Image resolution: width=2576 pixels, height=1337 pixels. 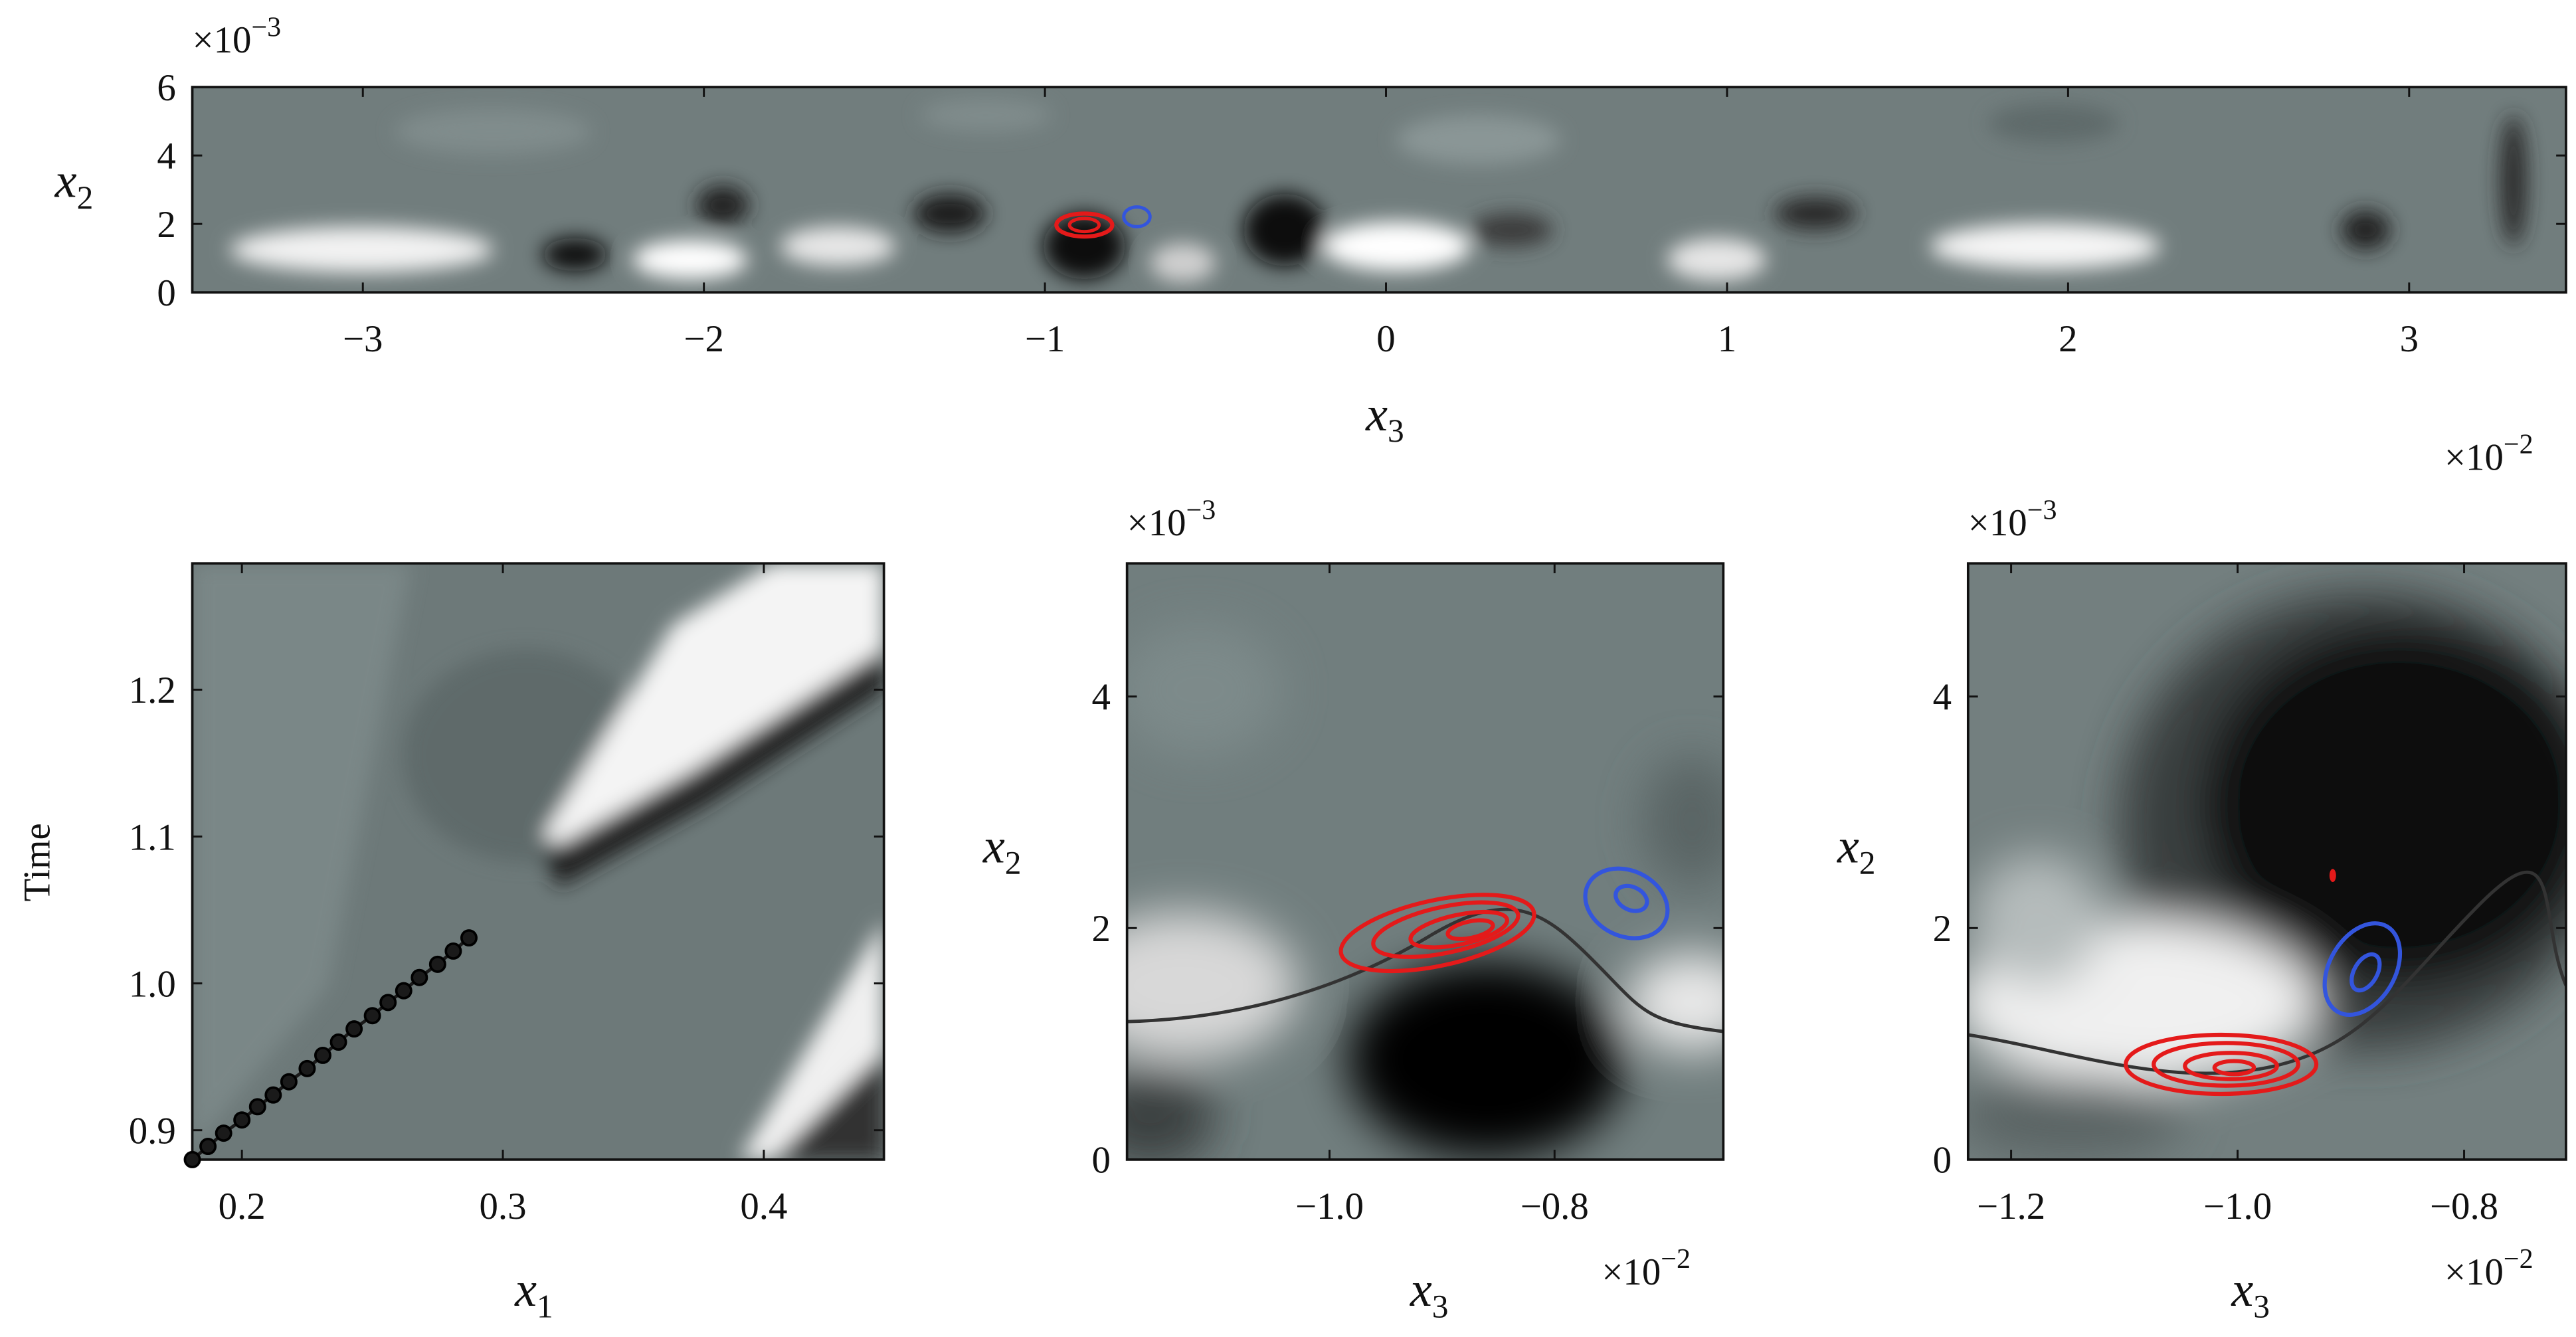 I want to click on axis-label: Time, so click(x=37, y=862).